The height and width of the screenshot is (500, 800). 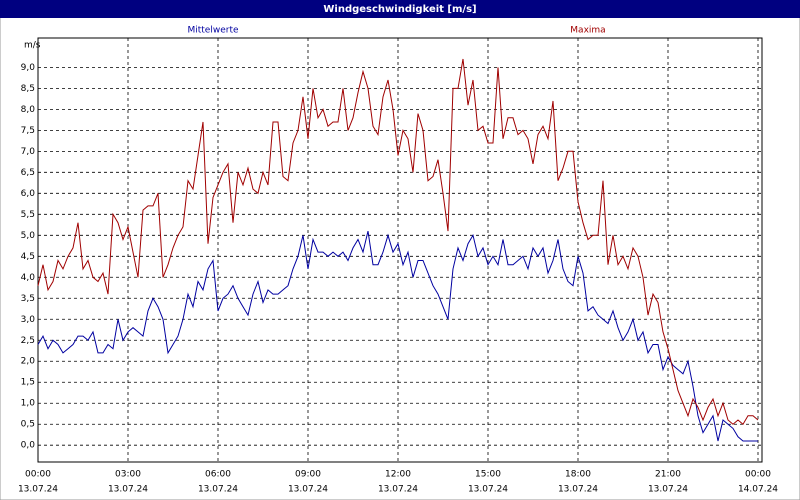 I want to click on chart-title: Windgeschwindigkeit [m/s], so click(x=399, y=9).